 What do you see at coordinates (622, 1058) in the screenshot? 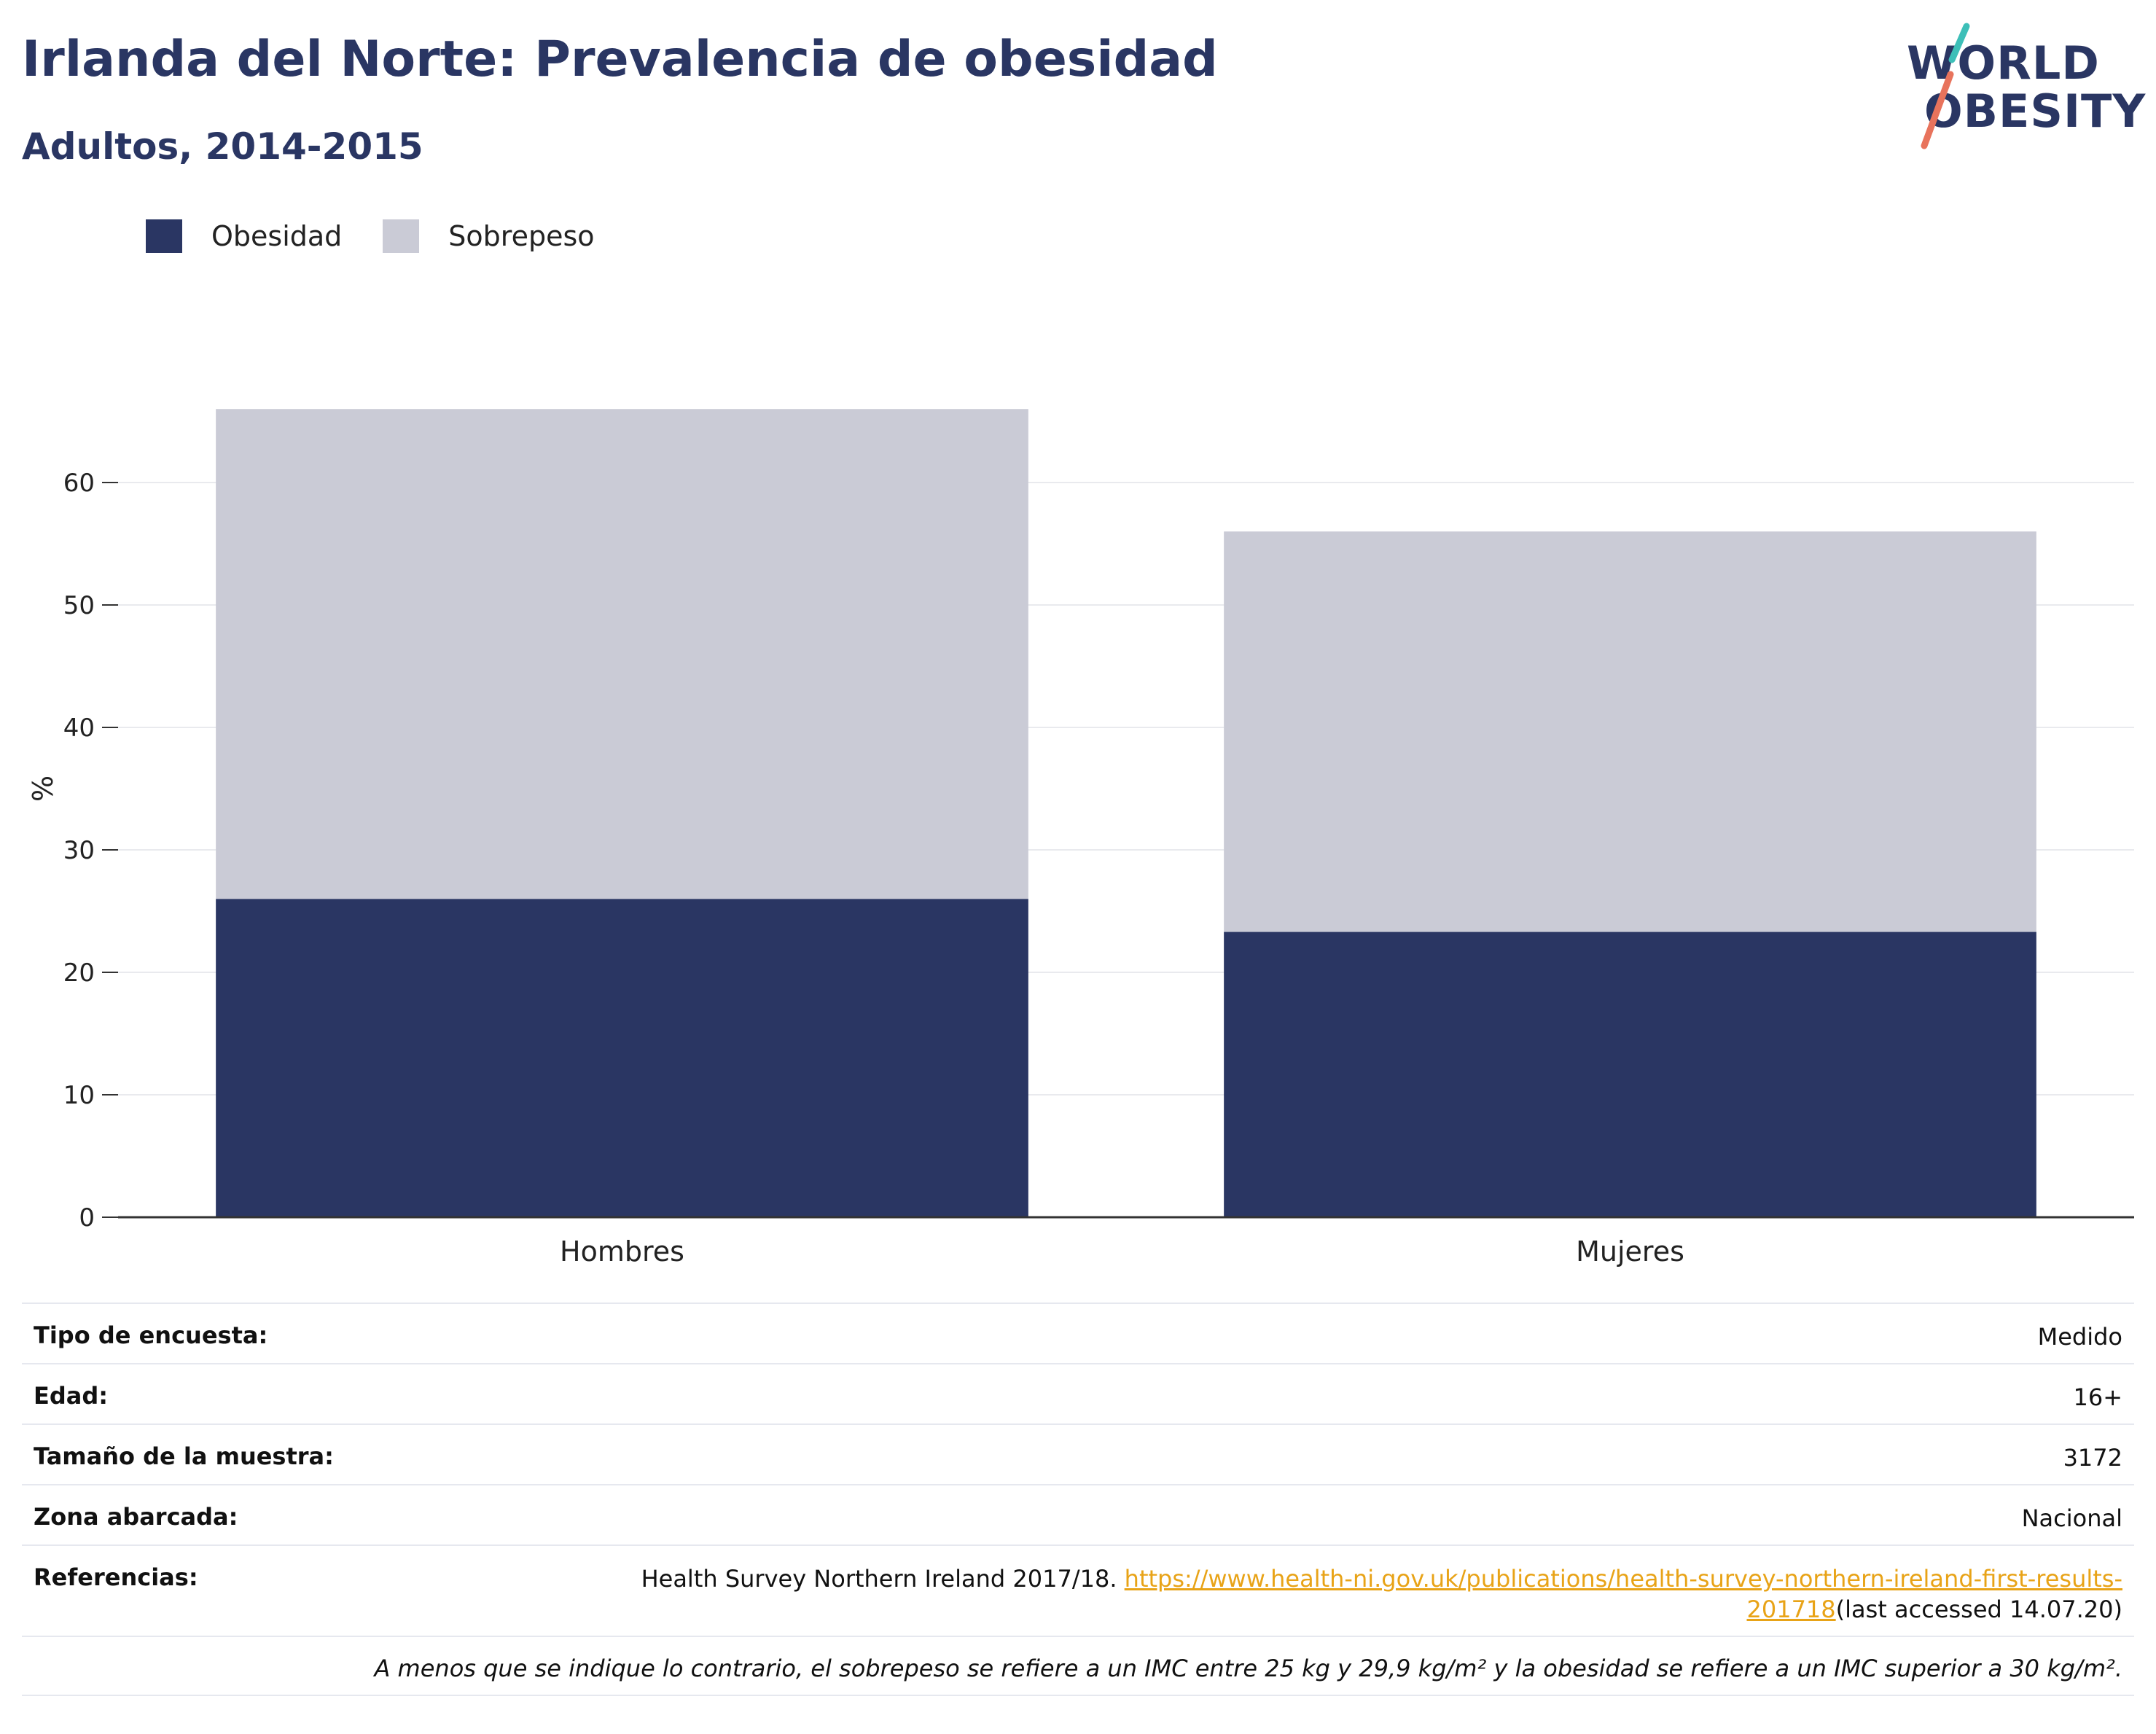
I see `bar-obesidad-hombres` at bounding box center [622, 1058].